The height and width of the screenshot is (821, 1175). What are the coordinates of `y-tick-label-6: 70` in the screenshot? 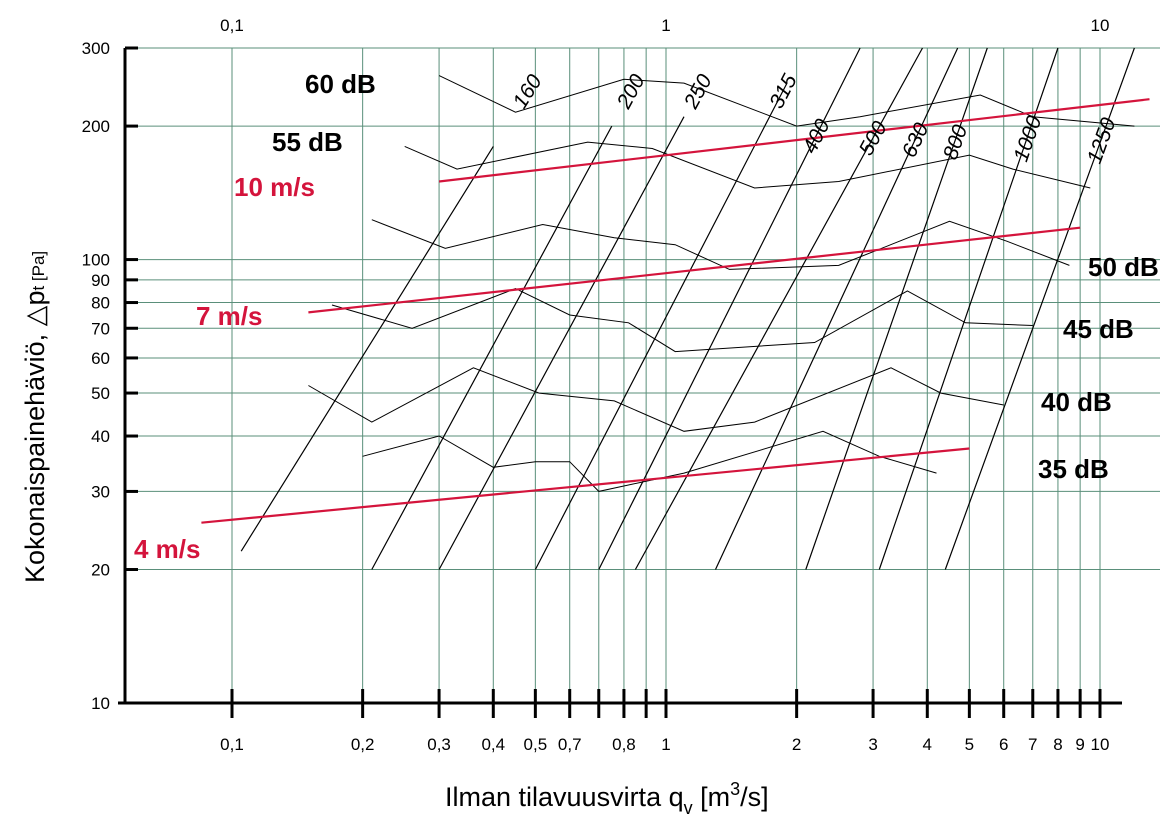 It's located at (100, 328).